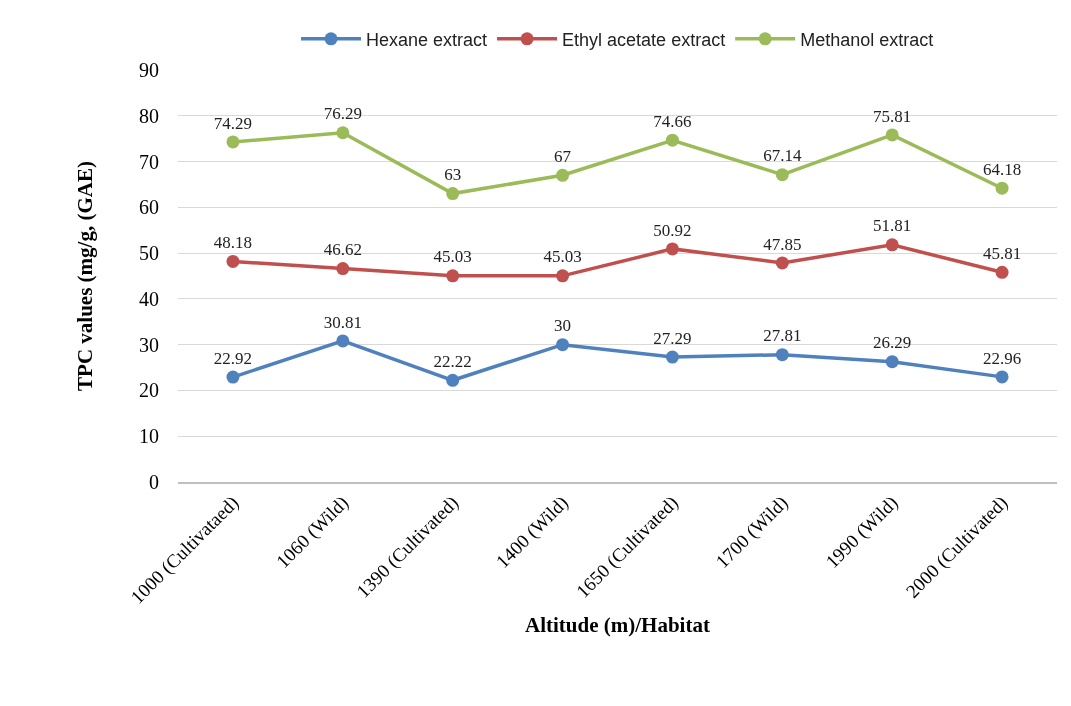 The height and width of the screenshot is (706, 1071). What do you see at coordinates (342, 250) in the screenshot?
I see `data-label: 46.62` at bounding box center [342, 250].